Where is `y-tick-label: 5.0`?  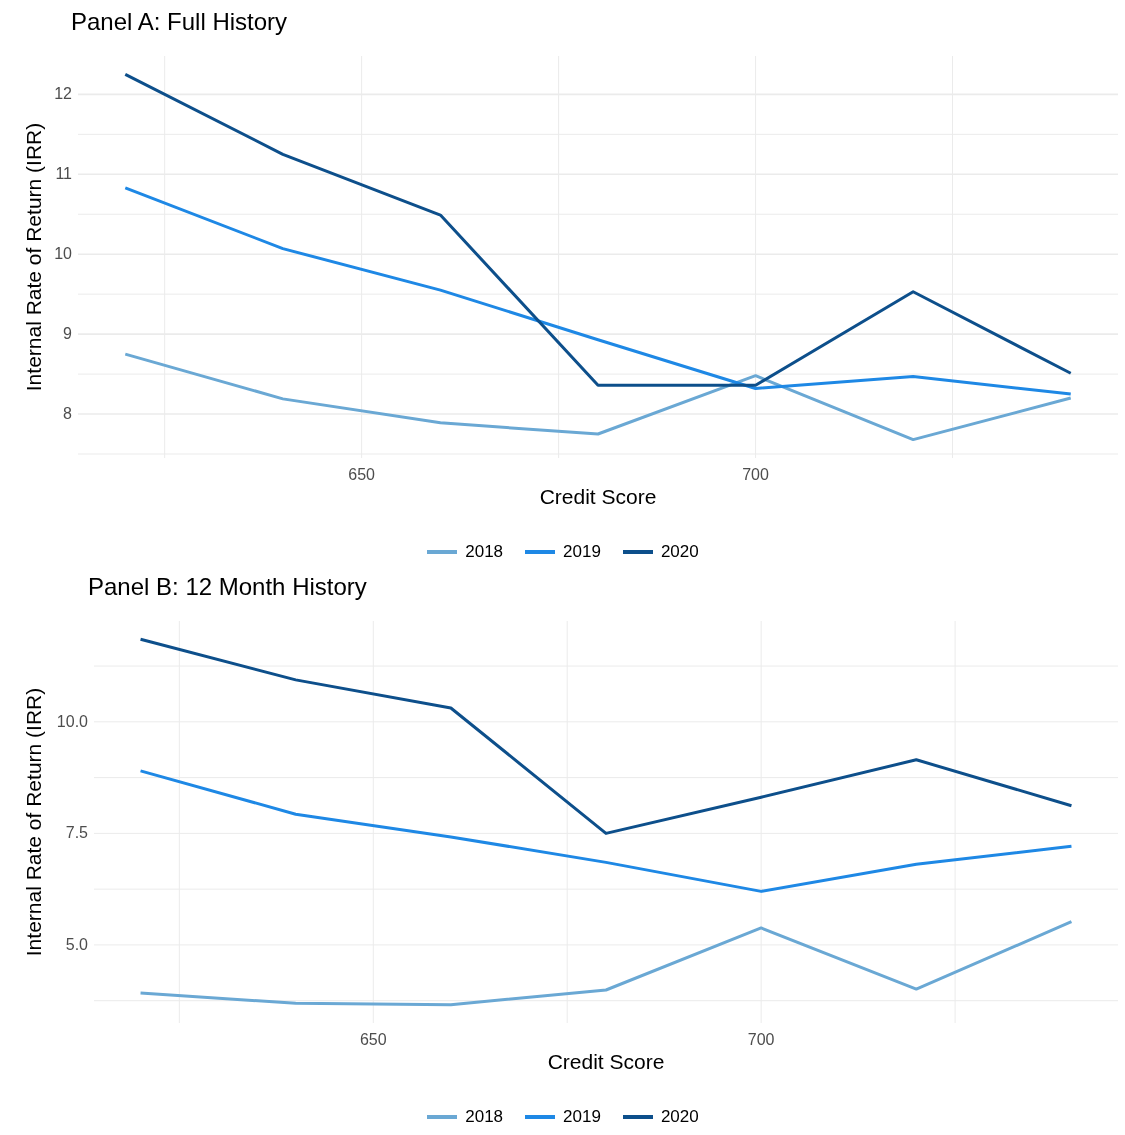
y-tick-label: 5.0 is located at coordinates (77, 944).